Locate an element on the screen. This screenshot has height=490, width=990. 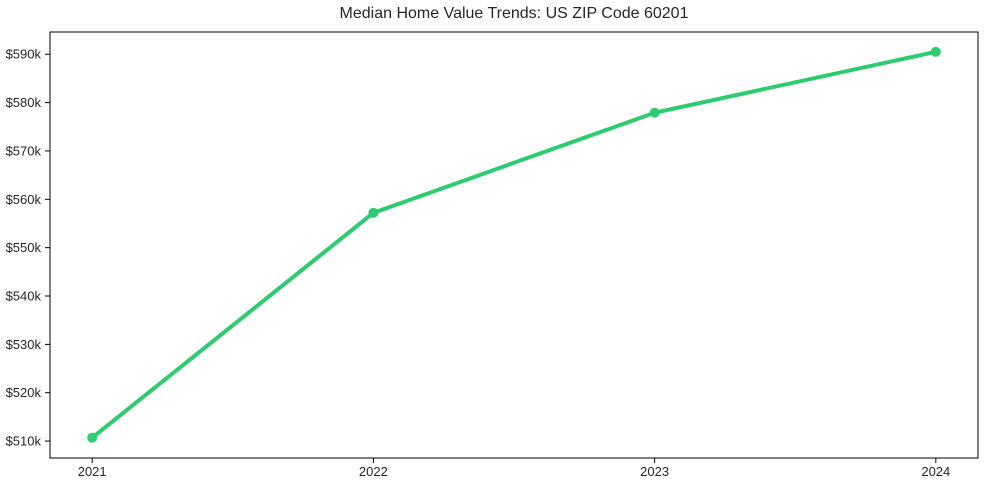
y-axis-tick-label: $580k is located at coordinates (24, 102).